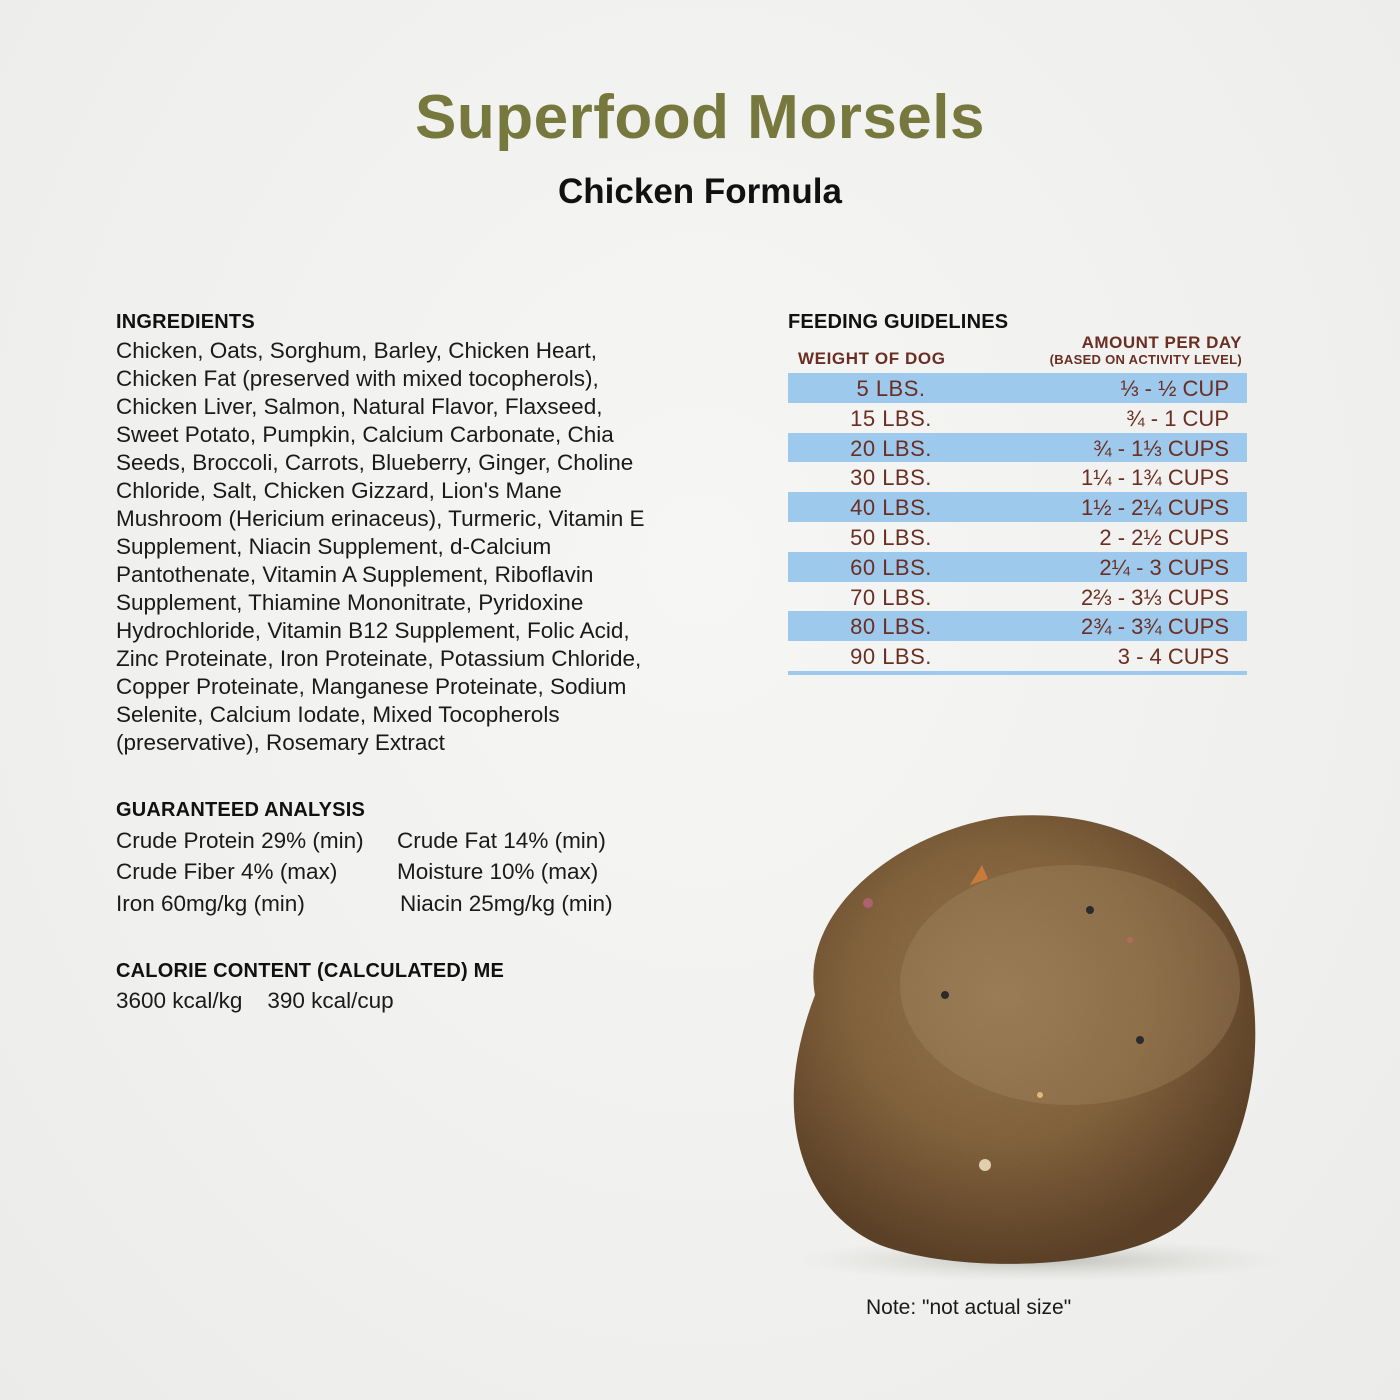  Describe the element at coordinates (891, 597) in the screenshot. I see `dog-weight: 70 LBS.` at that location.